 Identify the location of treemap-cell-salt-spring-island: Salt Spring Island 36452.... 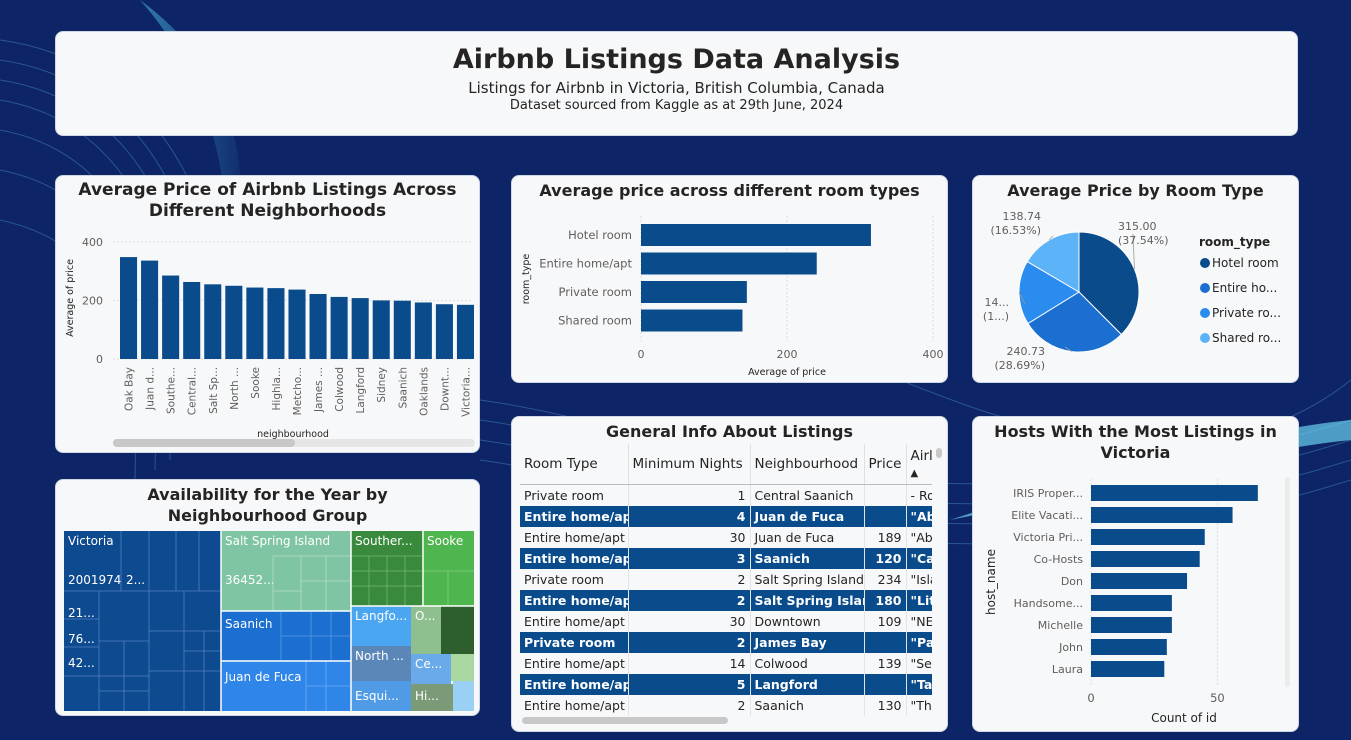
(286, 571).